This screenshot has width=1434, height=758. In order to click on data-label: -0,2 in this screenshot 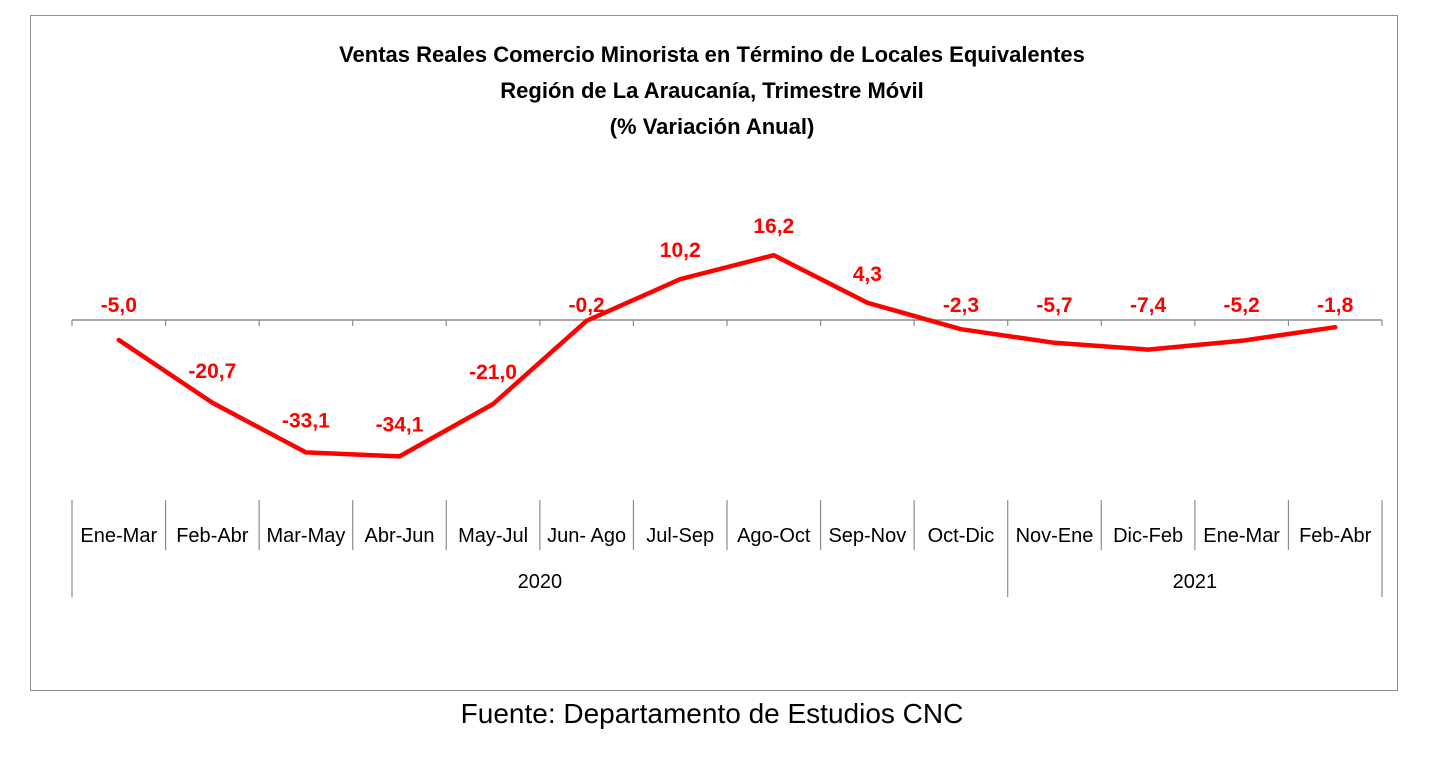, I will do `click(587, 305)`.